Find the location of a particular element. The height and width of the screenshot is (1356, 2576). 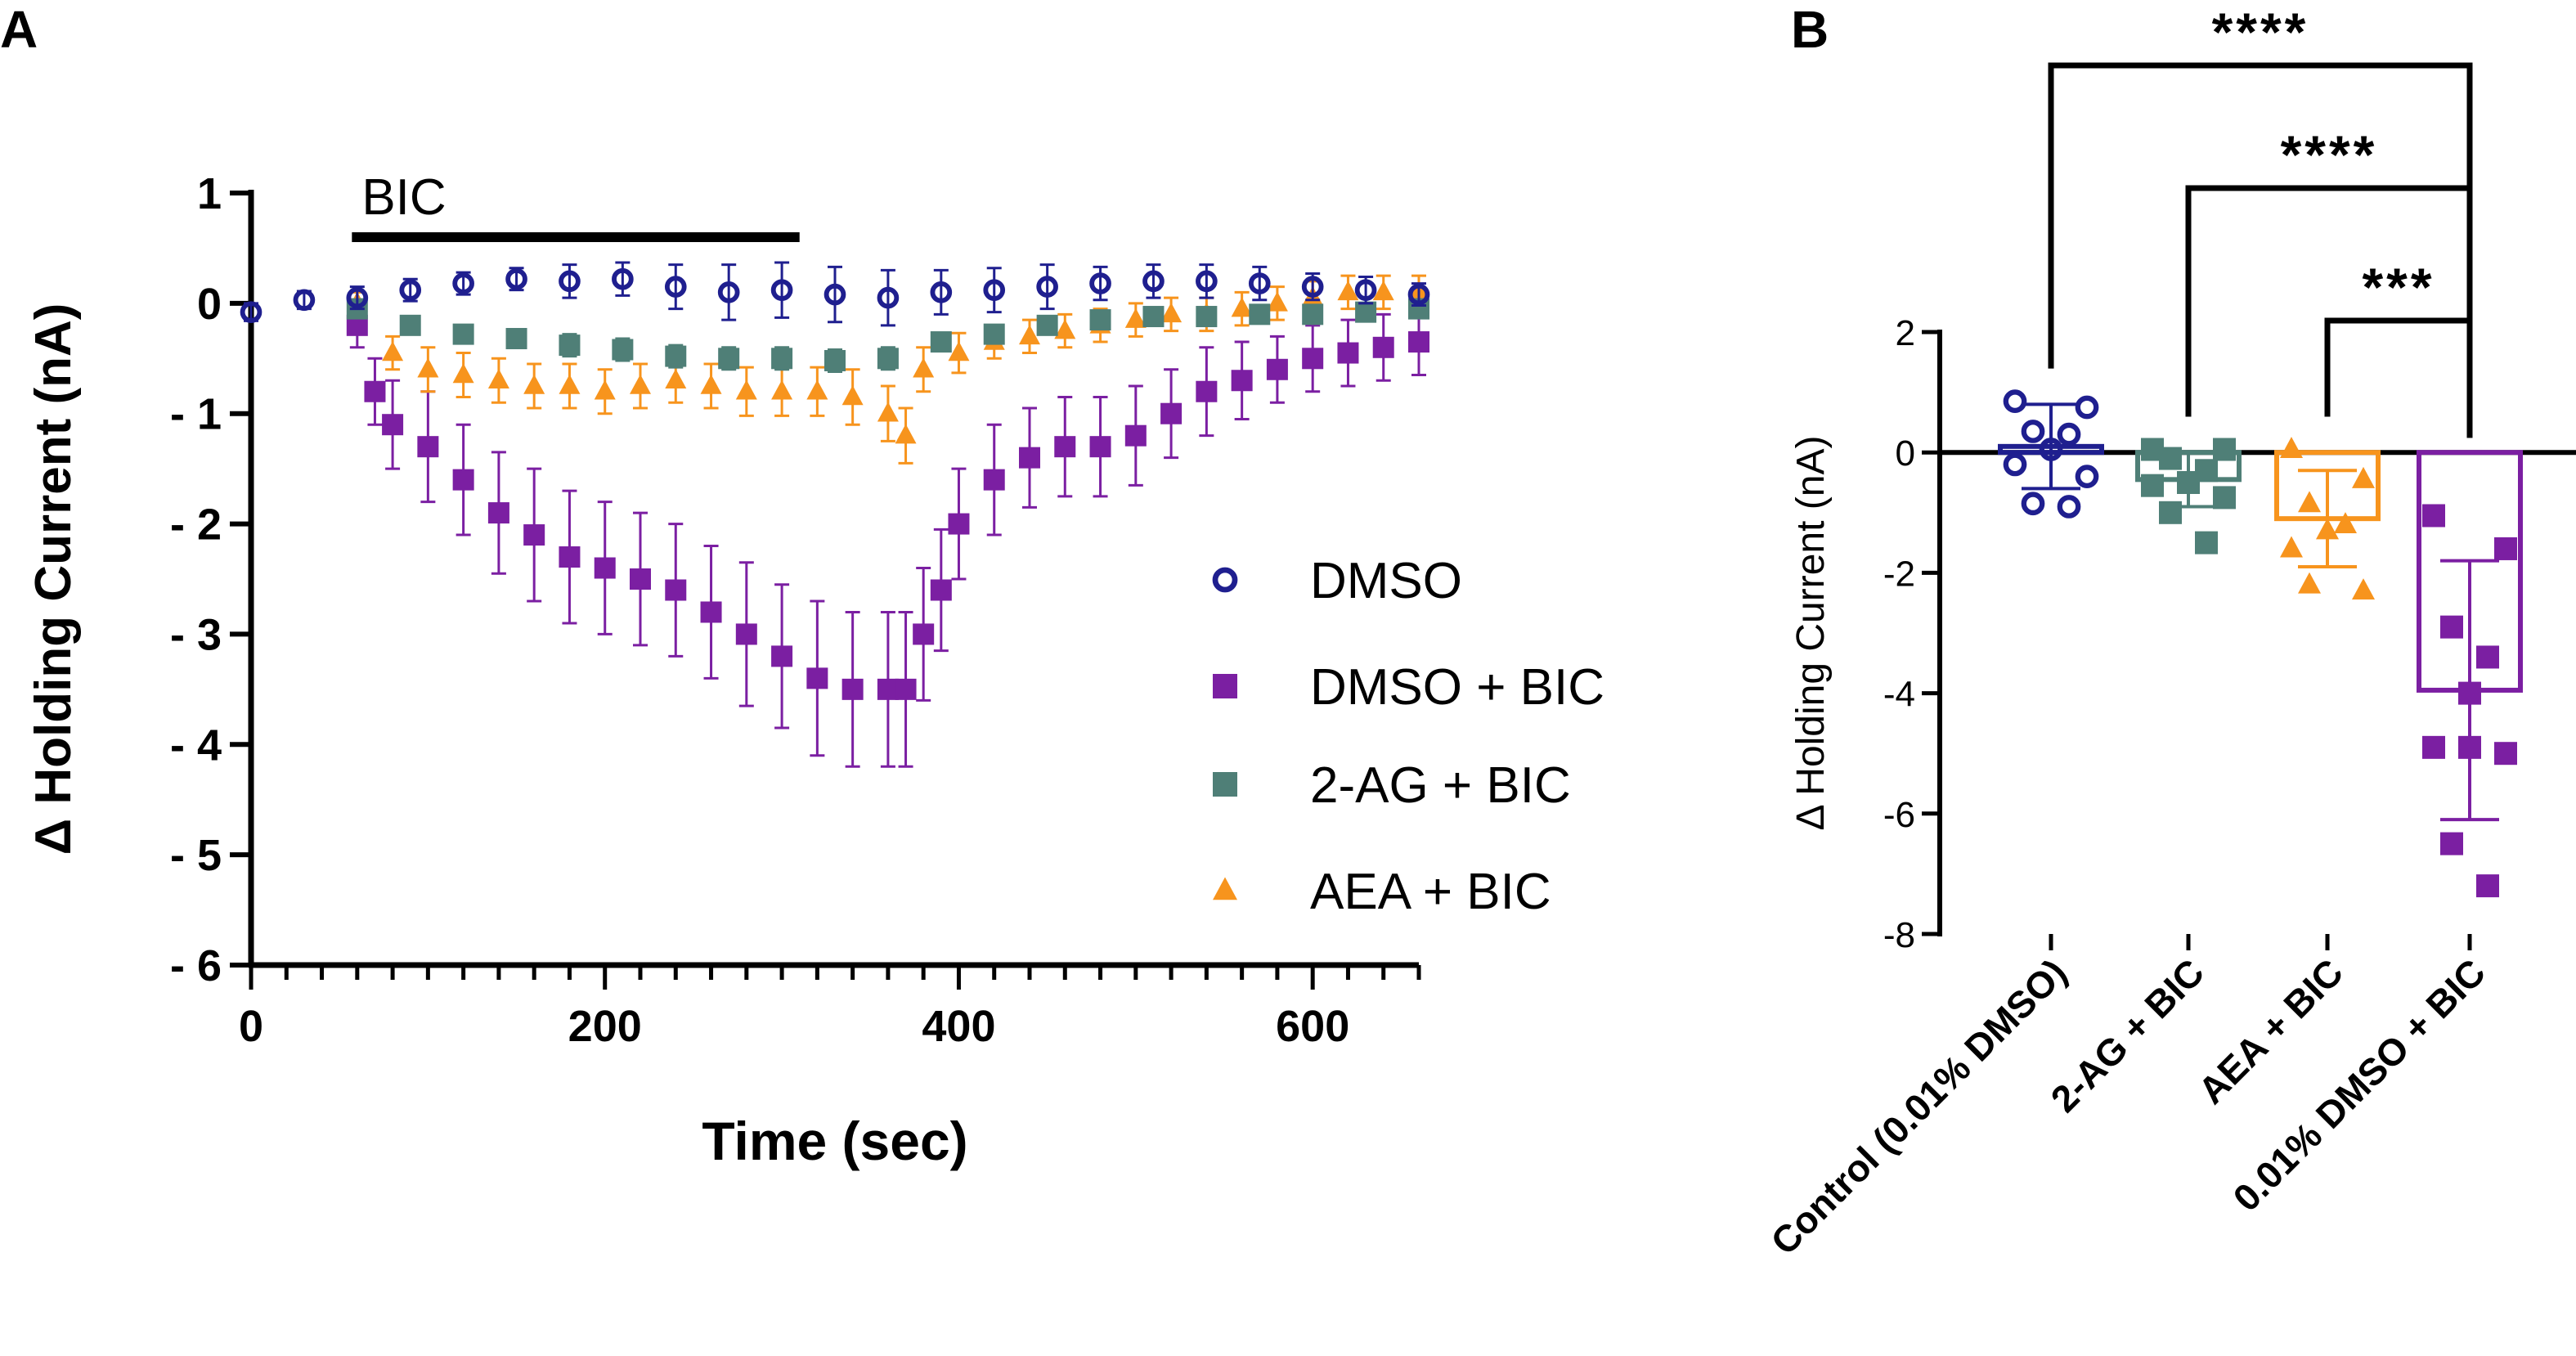

bic-label: BIC is located at coordinates (403, 198).